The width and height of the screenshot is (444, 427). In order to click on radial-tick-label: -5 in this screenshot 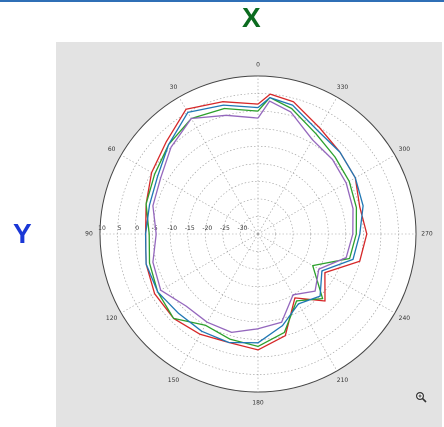, I will do `click(155, 228)`.